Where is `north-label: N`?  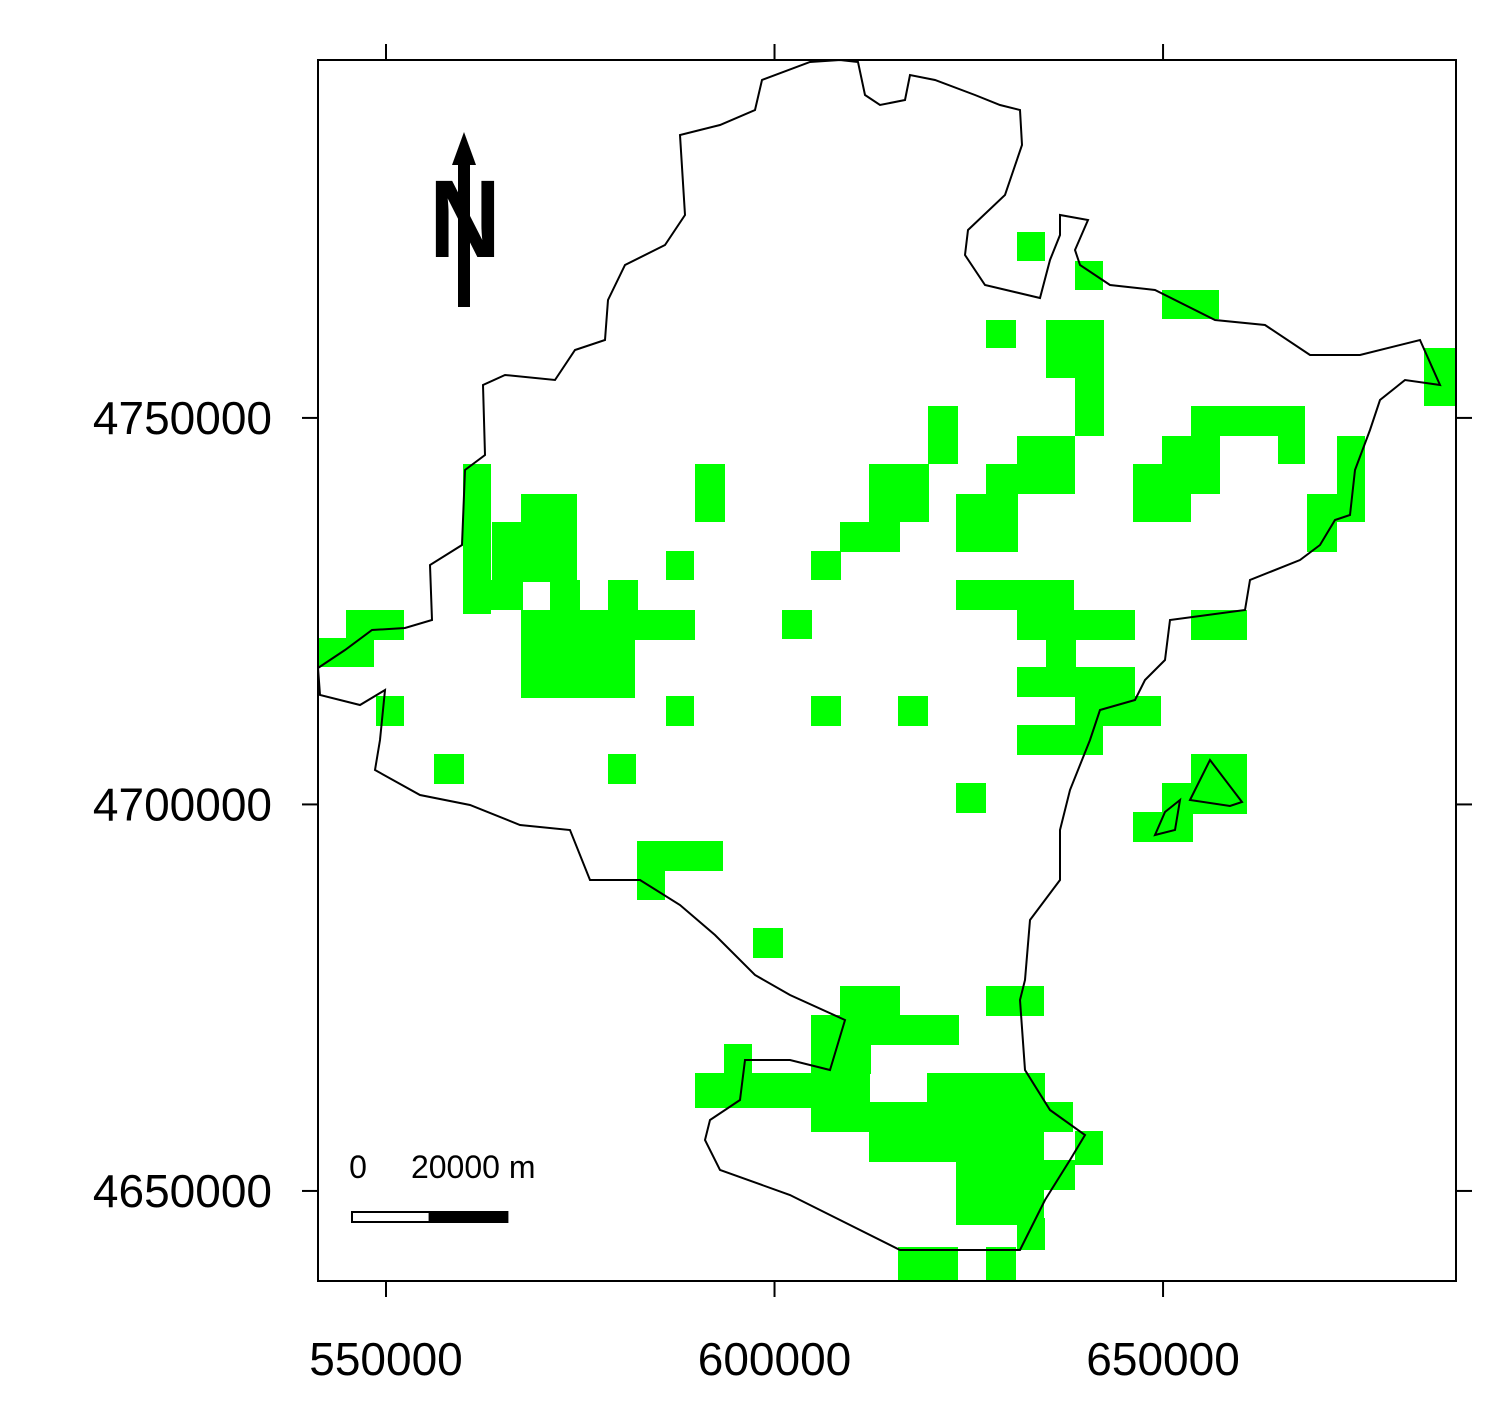 north-label: N is located at coordinates (464, 219).